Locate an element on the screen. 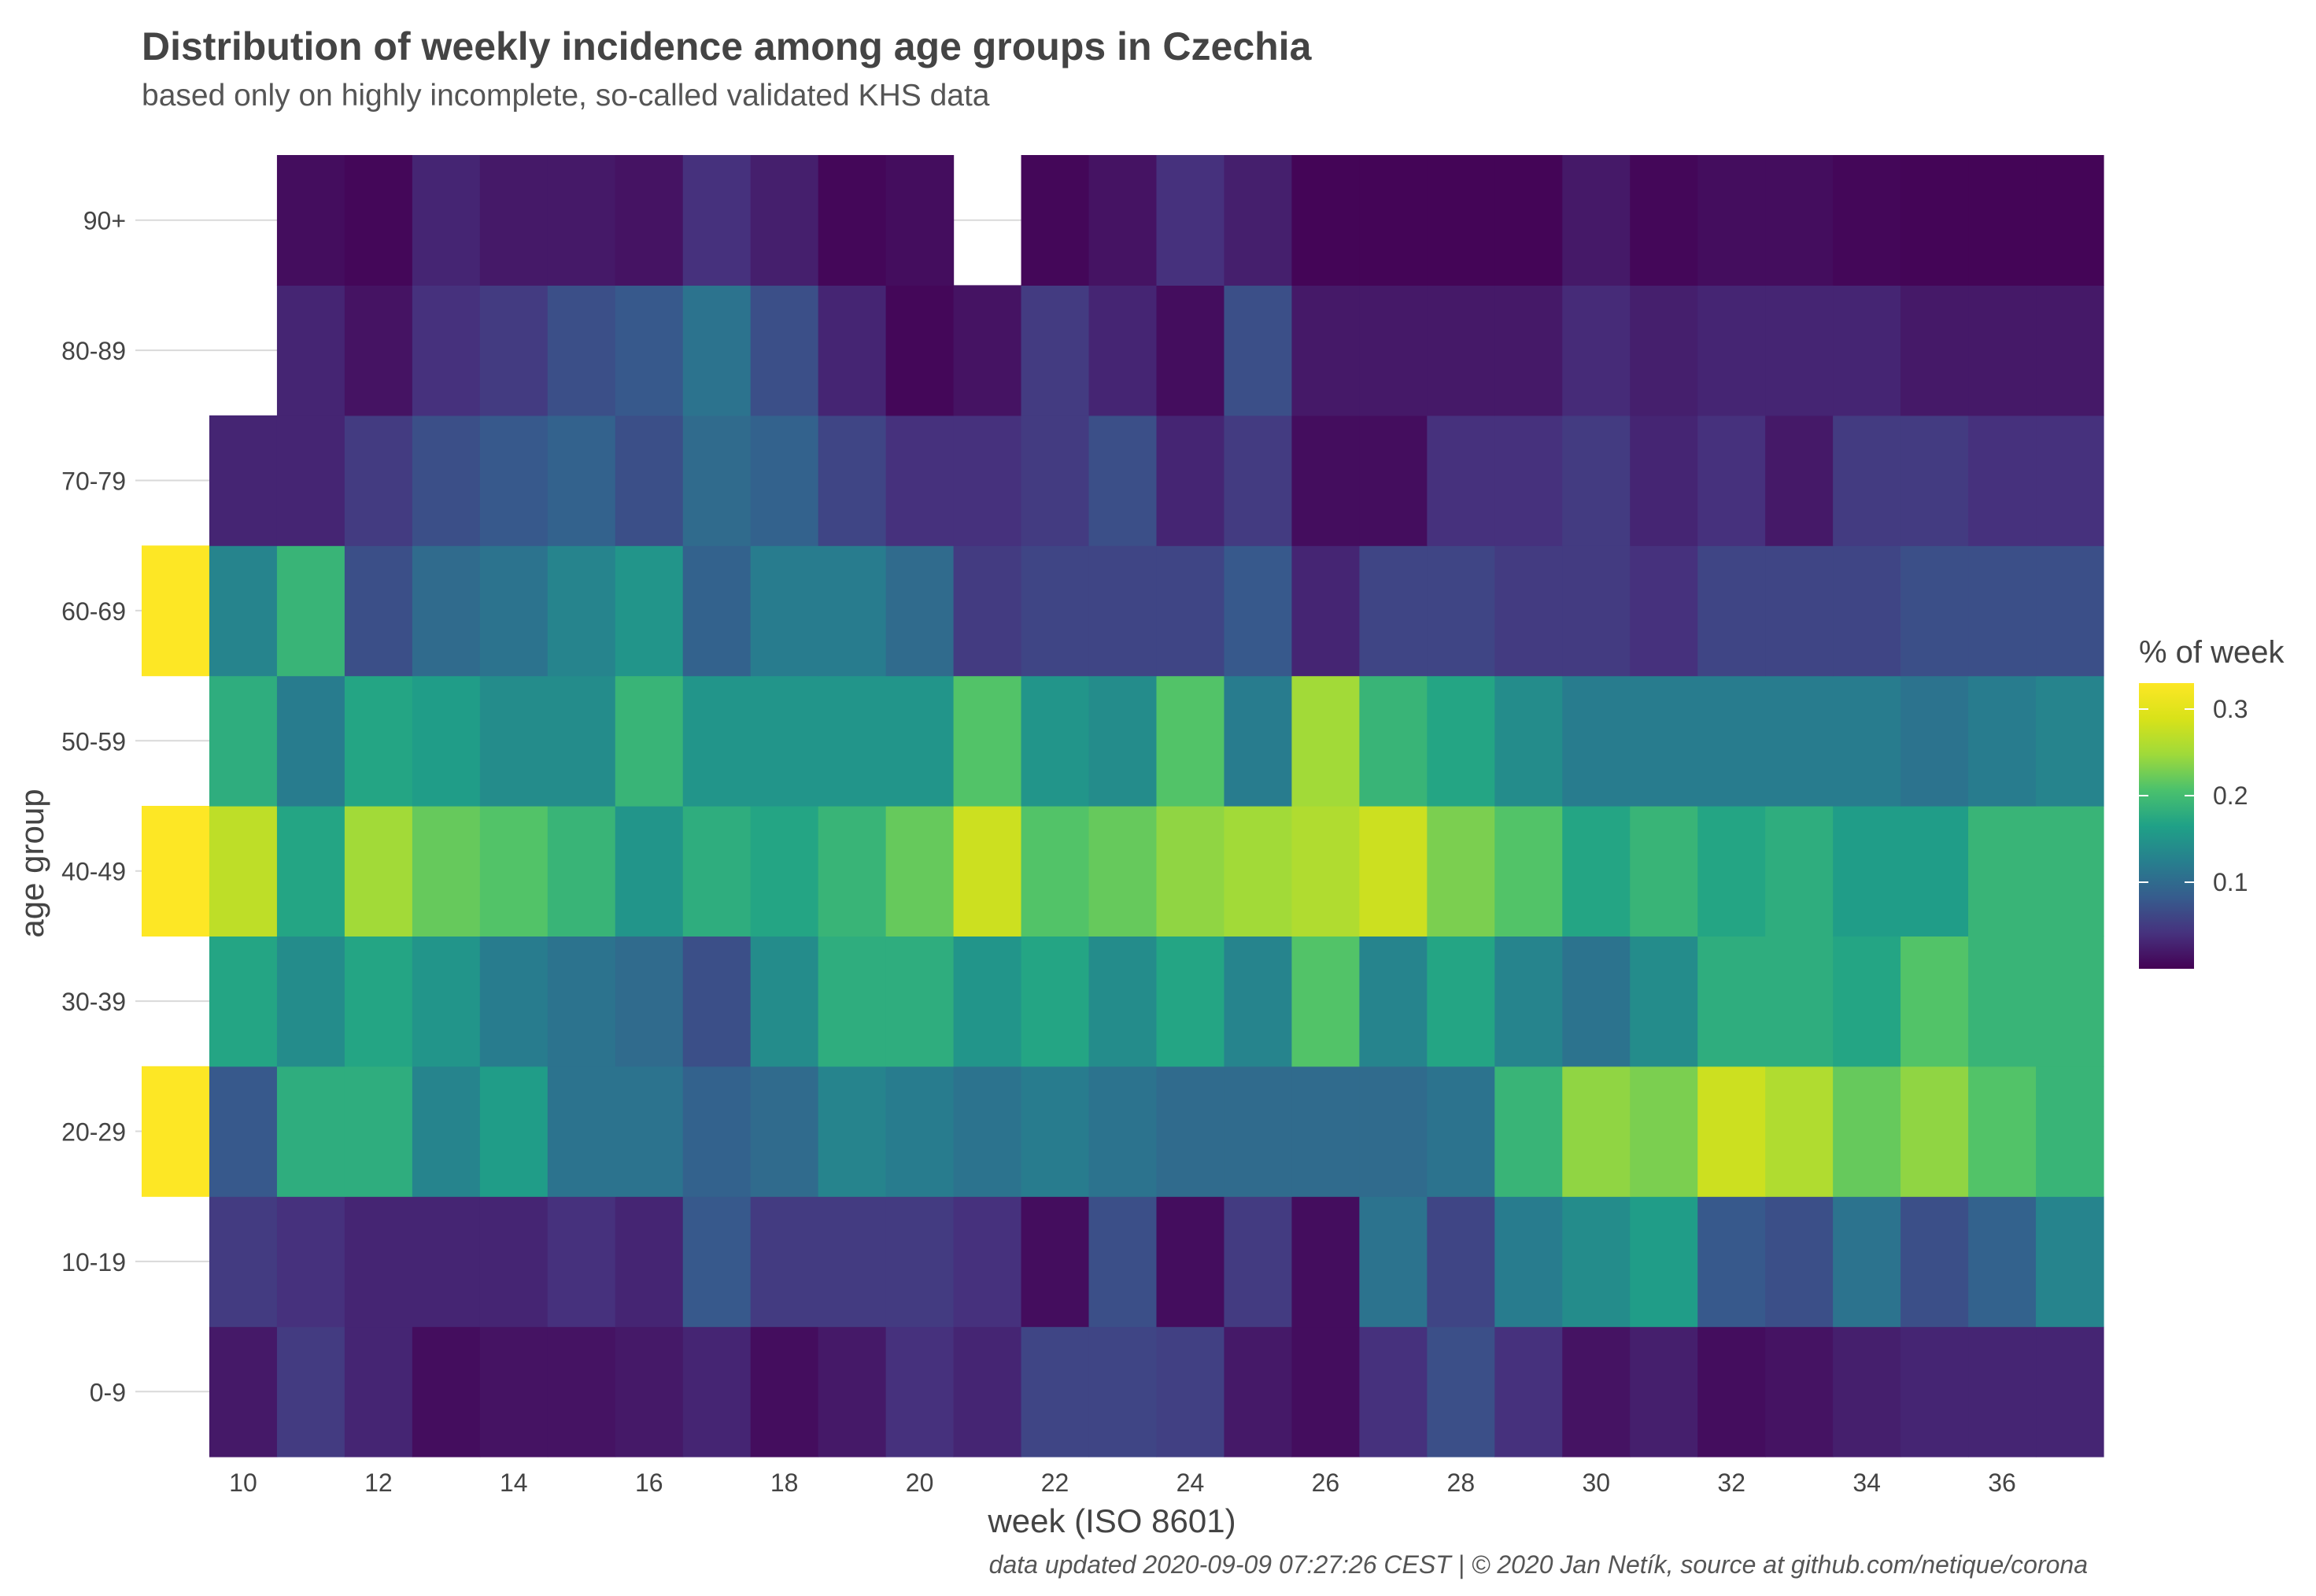 The image size is (2316, 1596). x-axis-label: week (ISO 8601) is located at coordinates (1111, 1520).